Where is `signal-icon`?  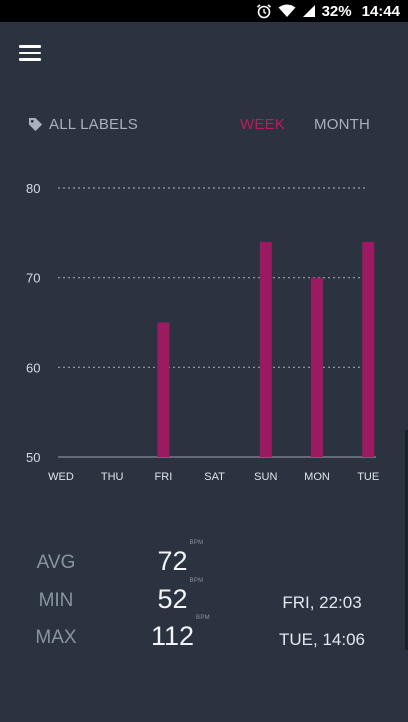
signal-icon is located at coordinates (309, 11).